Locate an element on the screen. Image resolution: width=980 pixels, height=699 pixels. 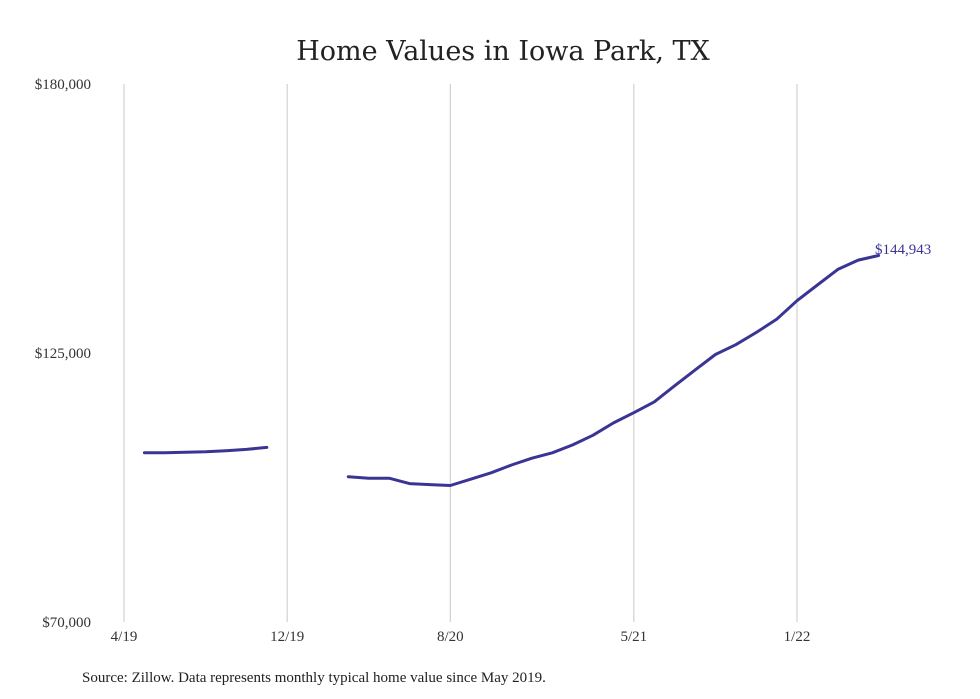
y-axis-ticks: $70,000 $125,000 $180,000 is located at coordinates (63, 354).